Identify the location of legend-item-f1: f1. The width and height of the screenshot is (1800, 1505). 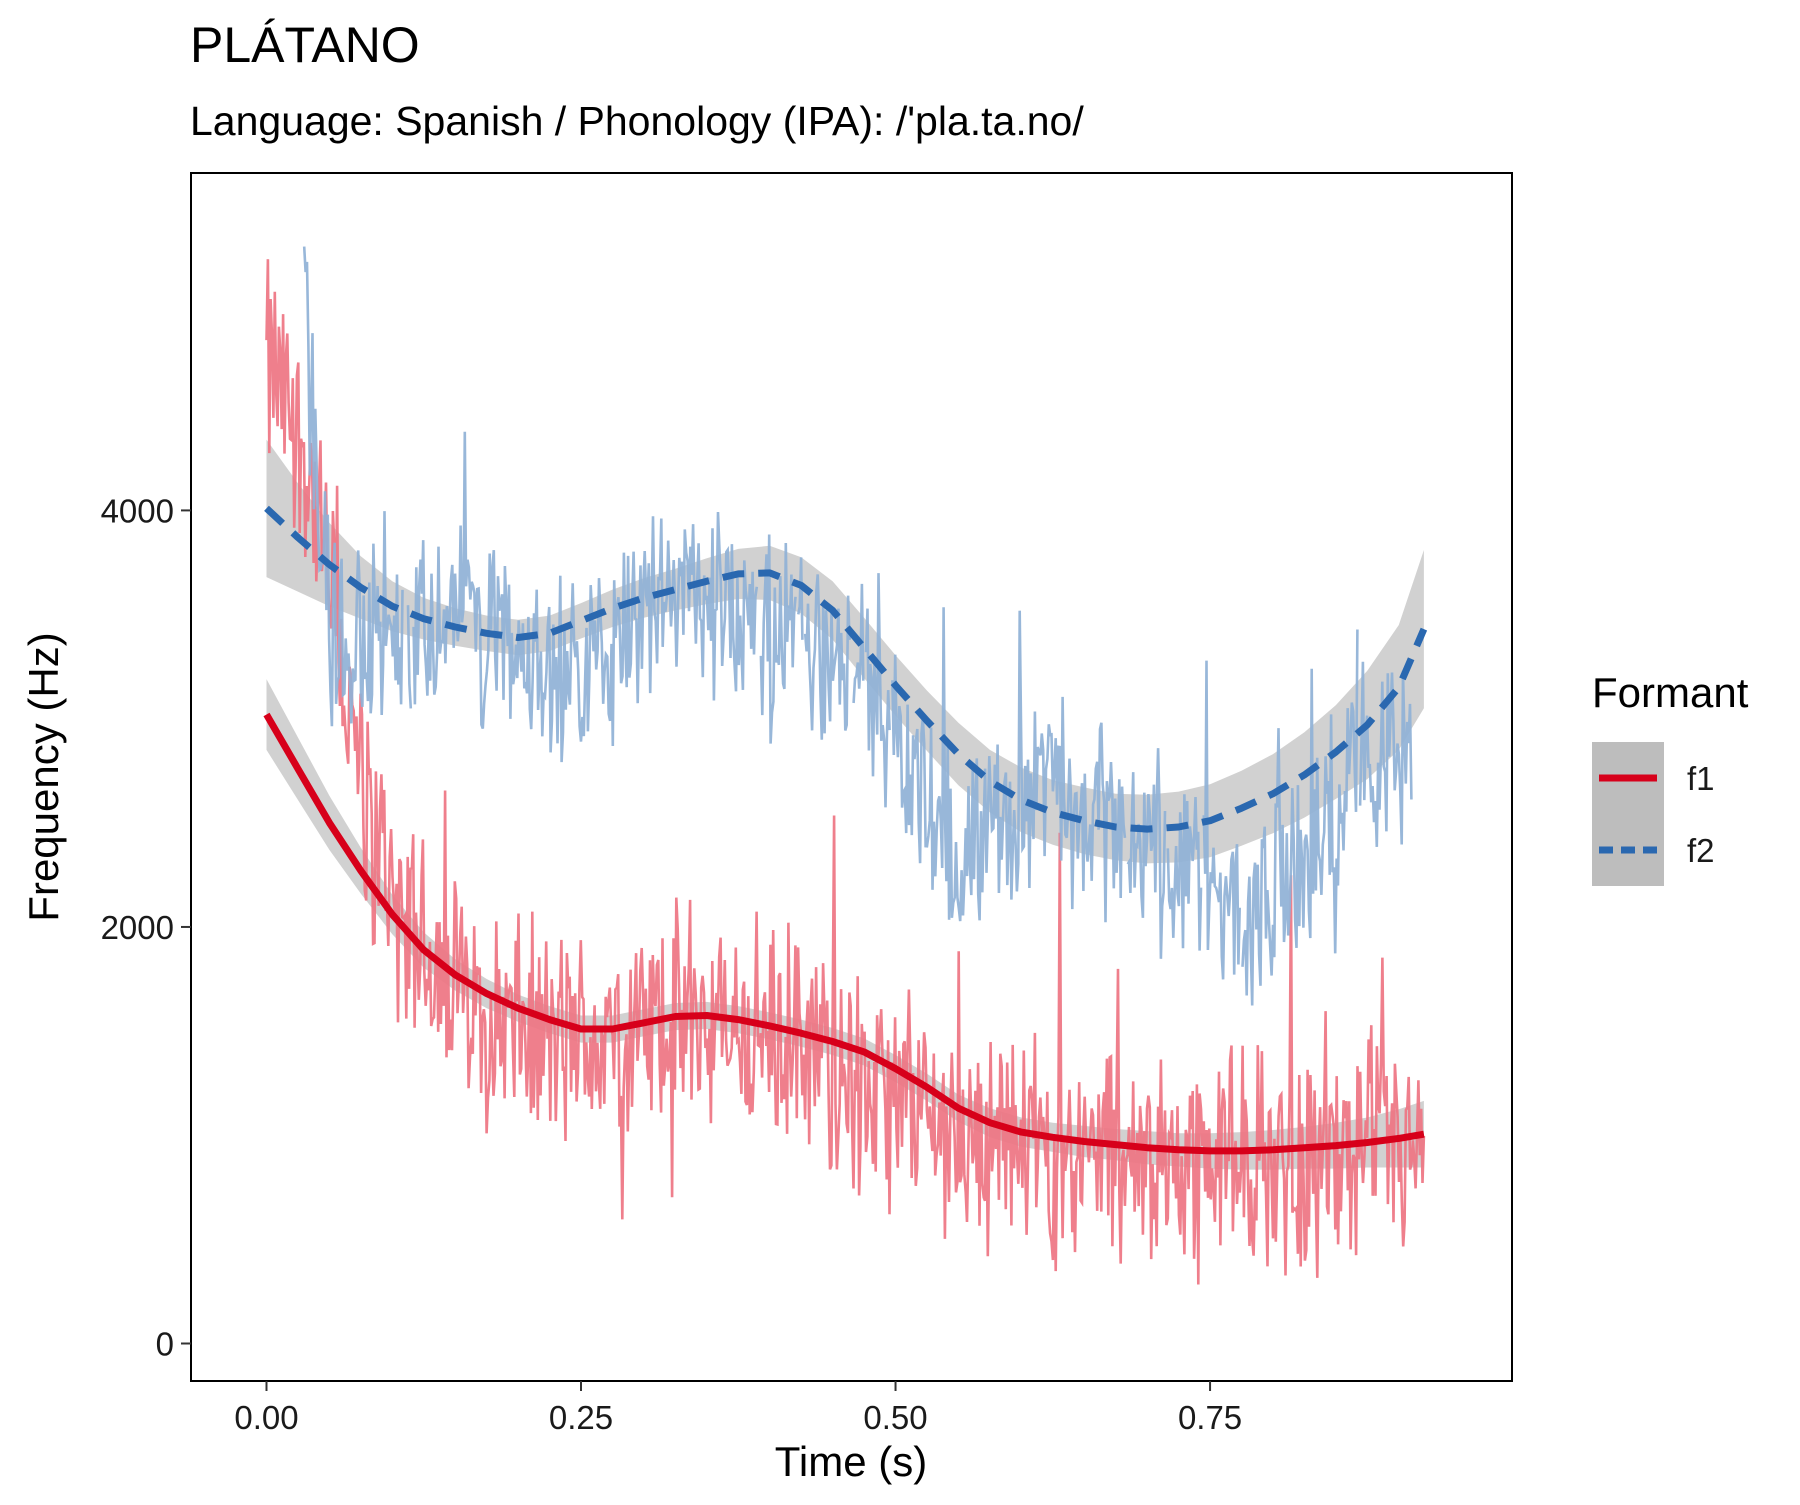
(1653, 778).